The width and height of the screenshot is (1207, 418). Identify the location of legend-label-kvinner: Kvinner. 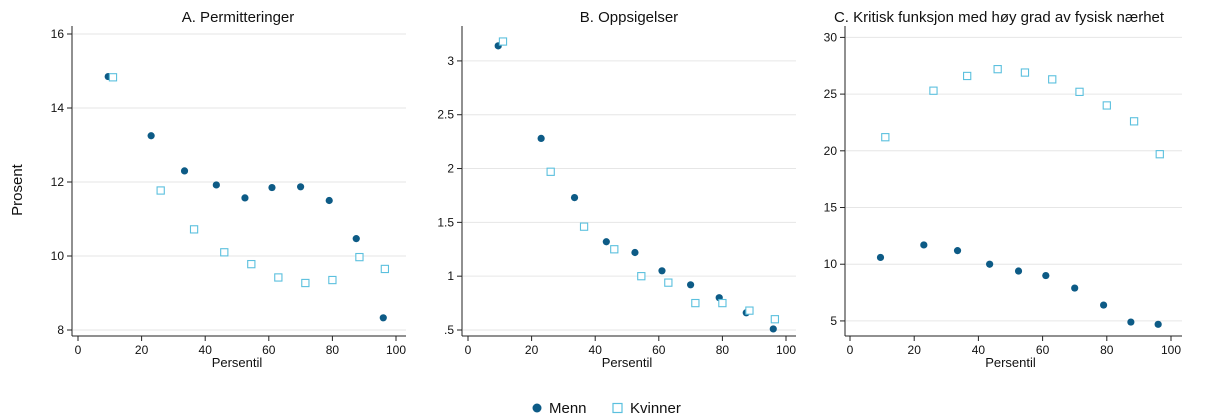
(655, 408).